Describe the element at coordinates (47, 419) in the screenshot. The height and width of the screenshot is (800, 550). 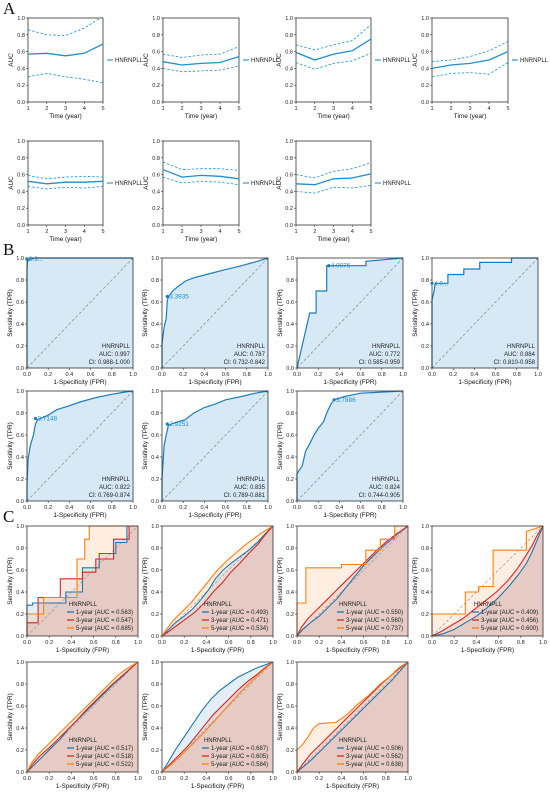
I see `cutoff-label: 3.7148` at that location.